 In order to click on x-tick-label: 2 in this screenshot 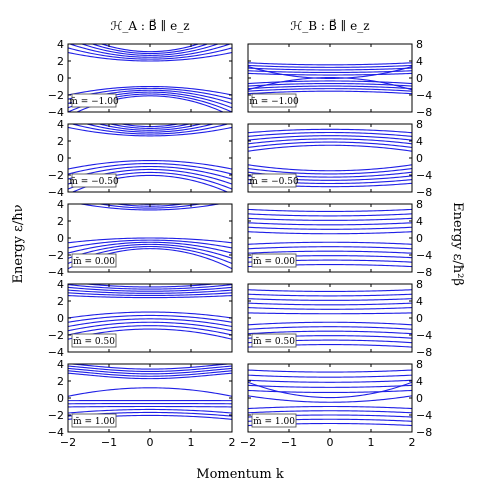, I will do `click(232, 442)`.